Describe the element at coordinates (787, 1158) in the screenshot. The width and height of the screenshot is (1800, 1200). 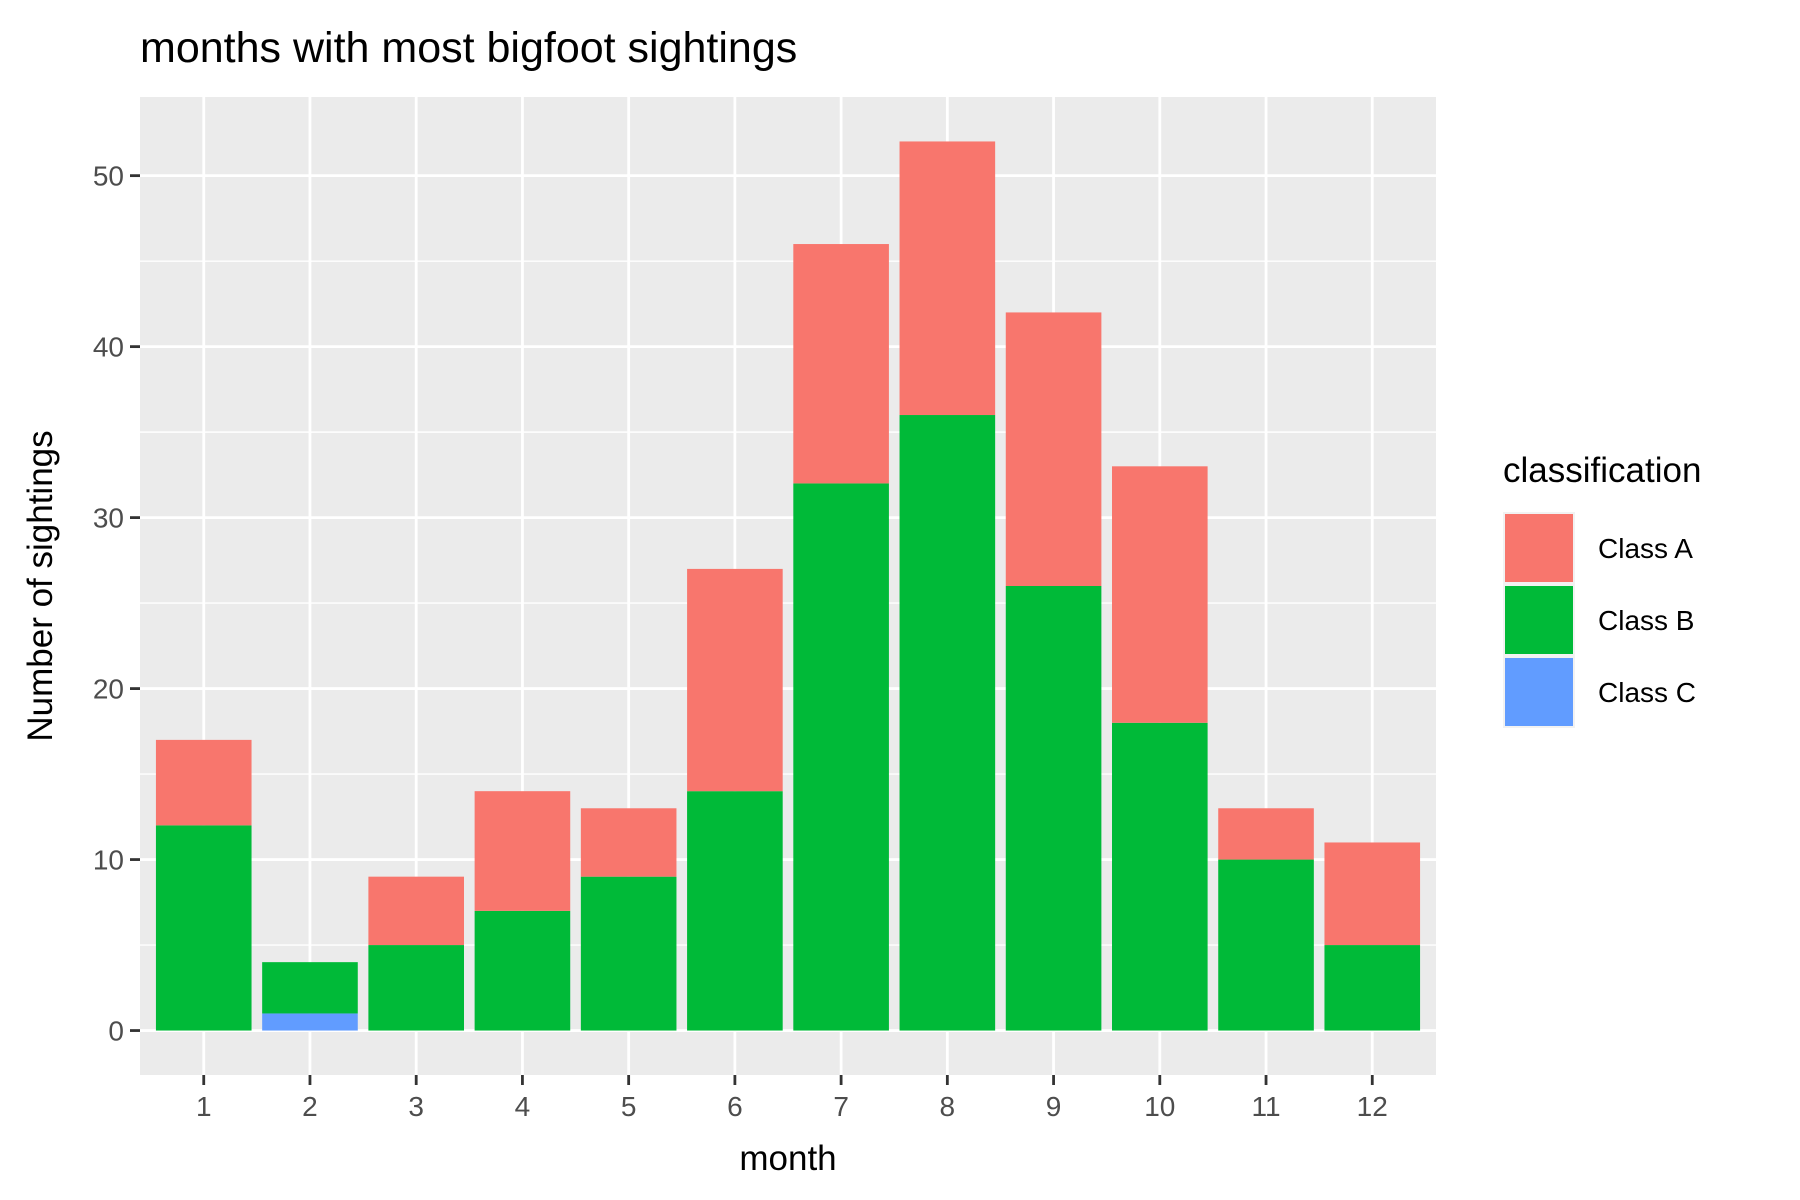
I see `x-axis-title: month` at that location.